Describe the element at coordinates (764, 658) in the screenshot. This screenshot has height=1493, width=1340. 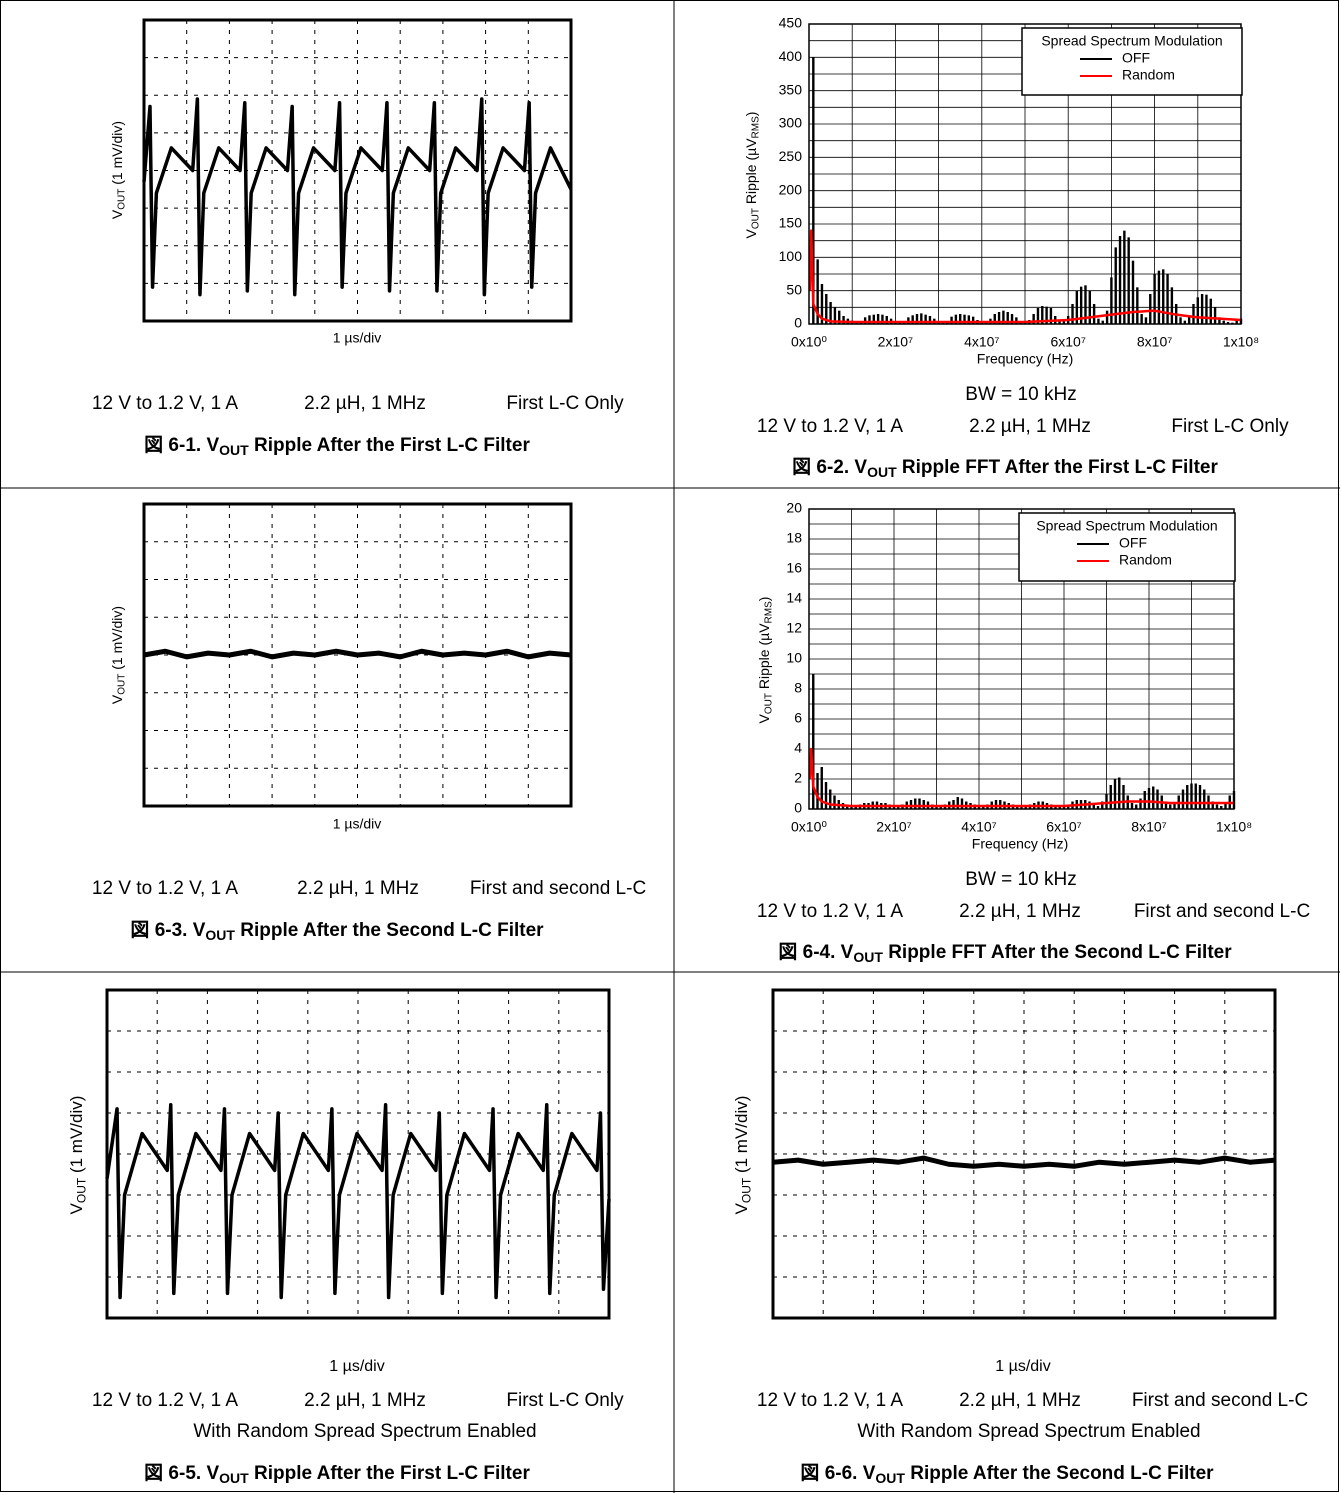
I see `y-axis-label-part: Ripple (µV` at that location.